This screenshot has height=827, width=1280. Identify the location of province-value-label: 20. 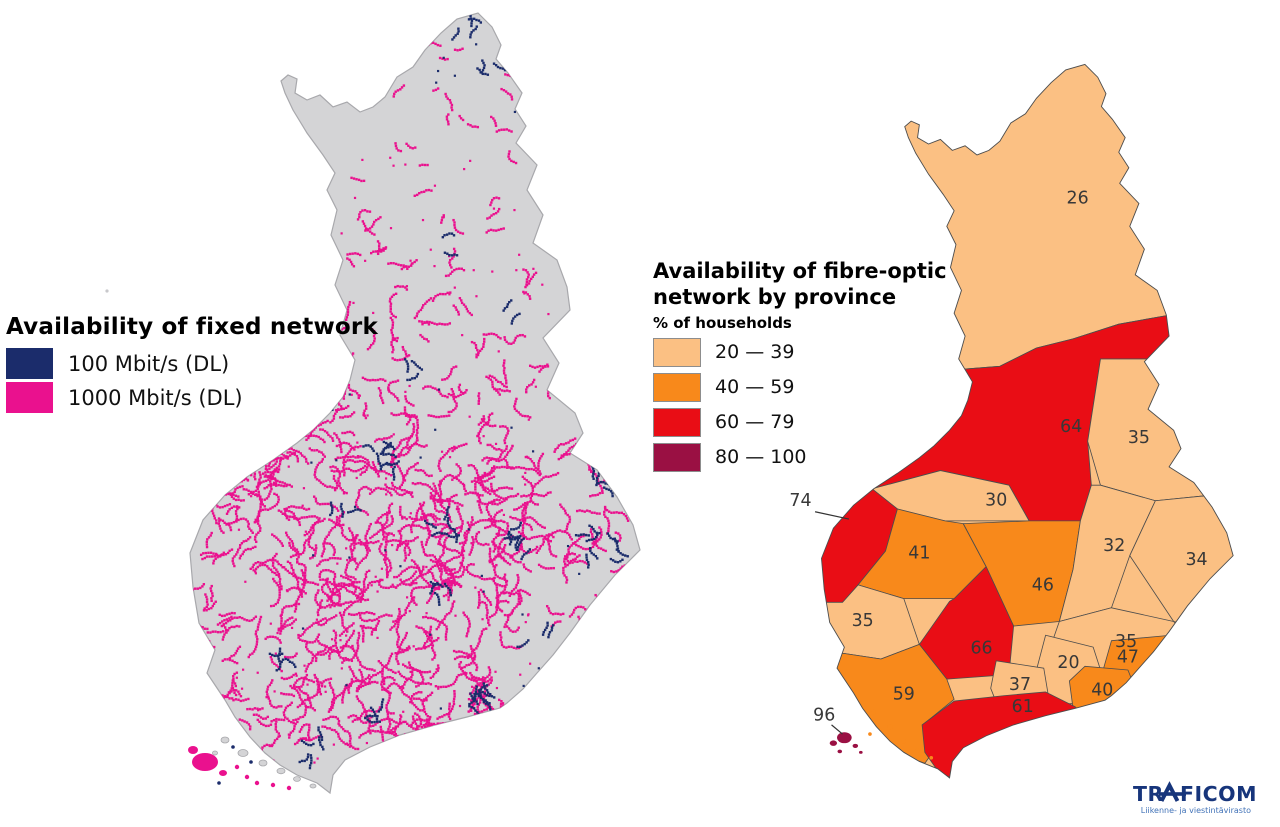
(1068, 663).